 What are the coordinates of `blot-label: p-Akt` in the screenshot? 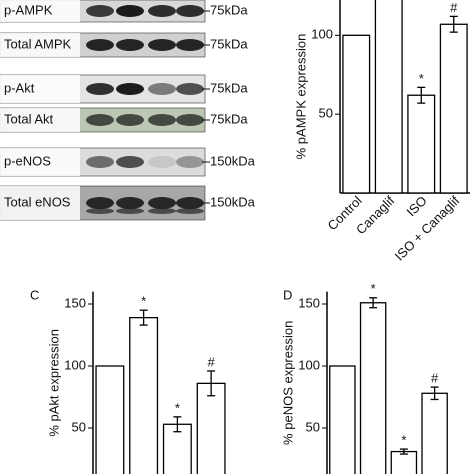 It's located at (19, 87).